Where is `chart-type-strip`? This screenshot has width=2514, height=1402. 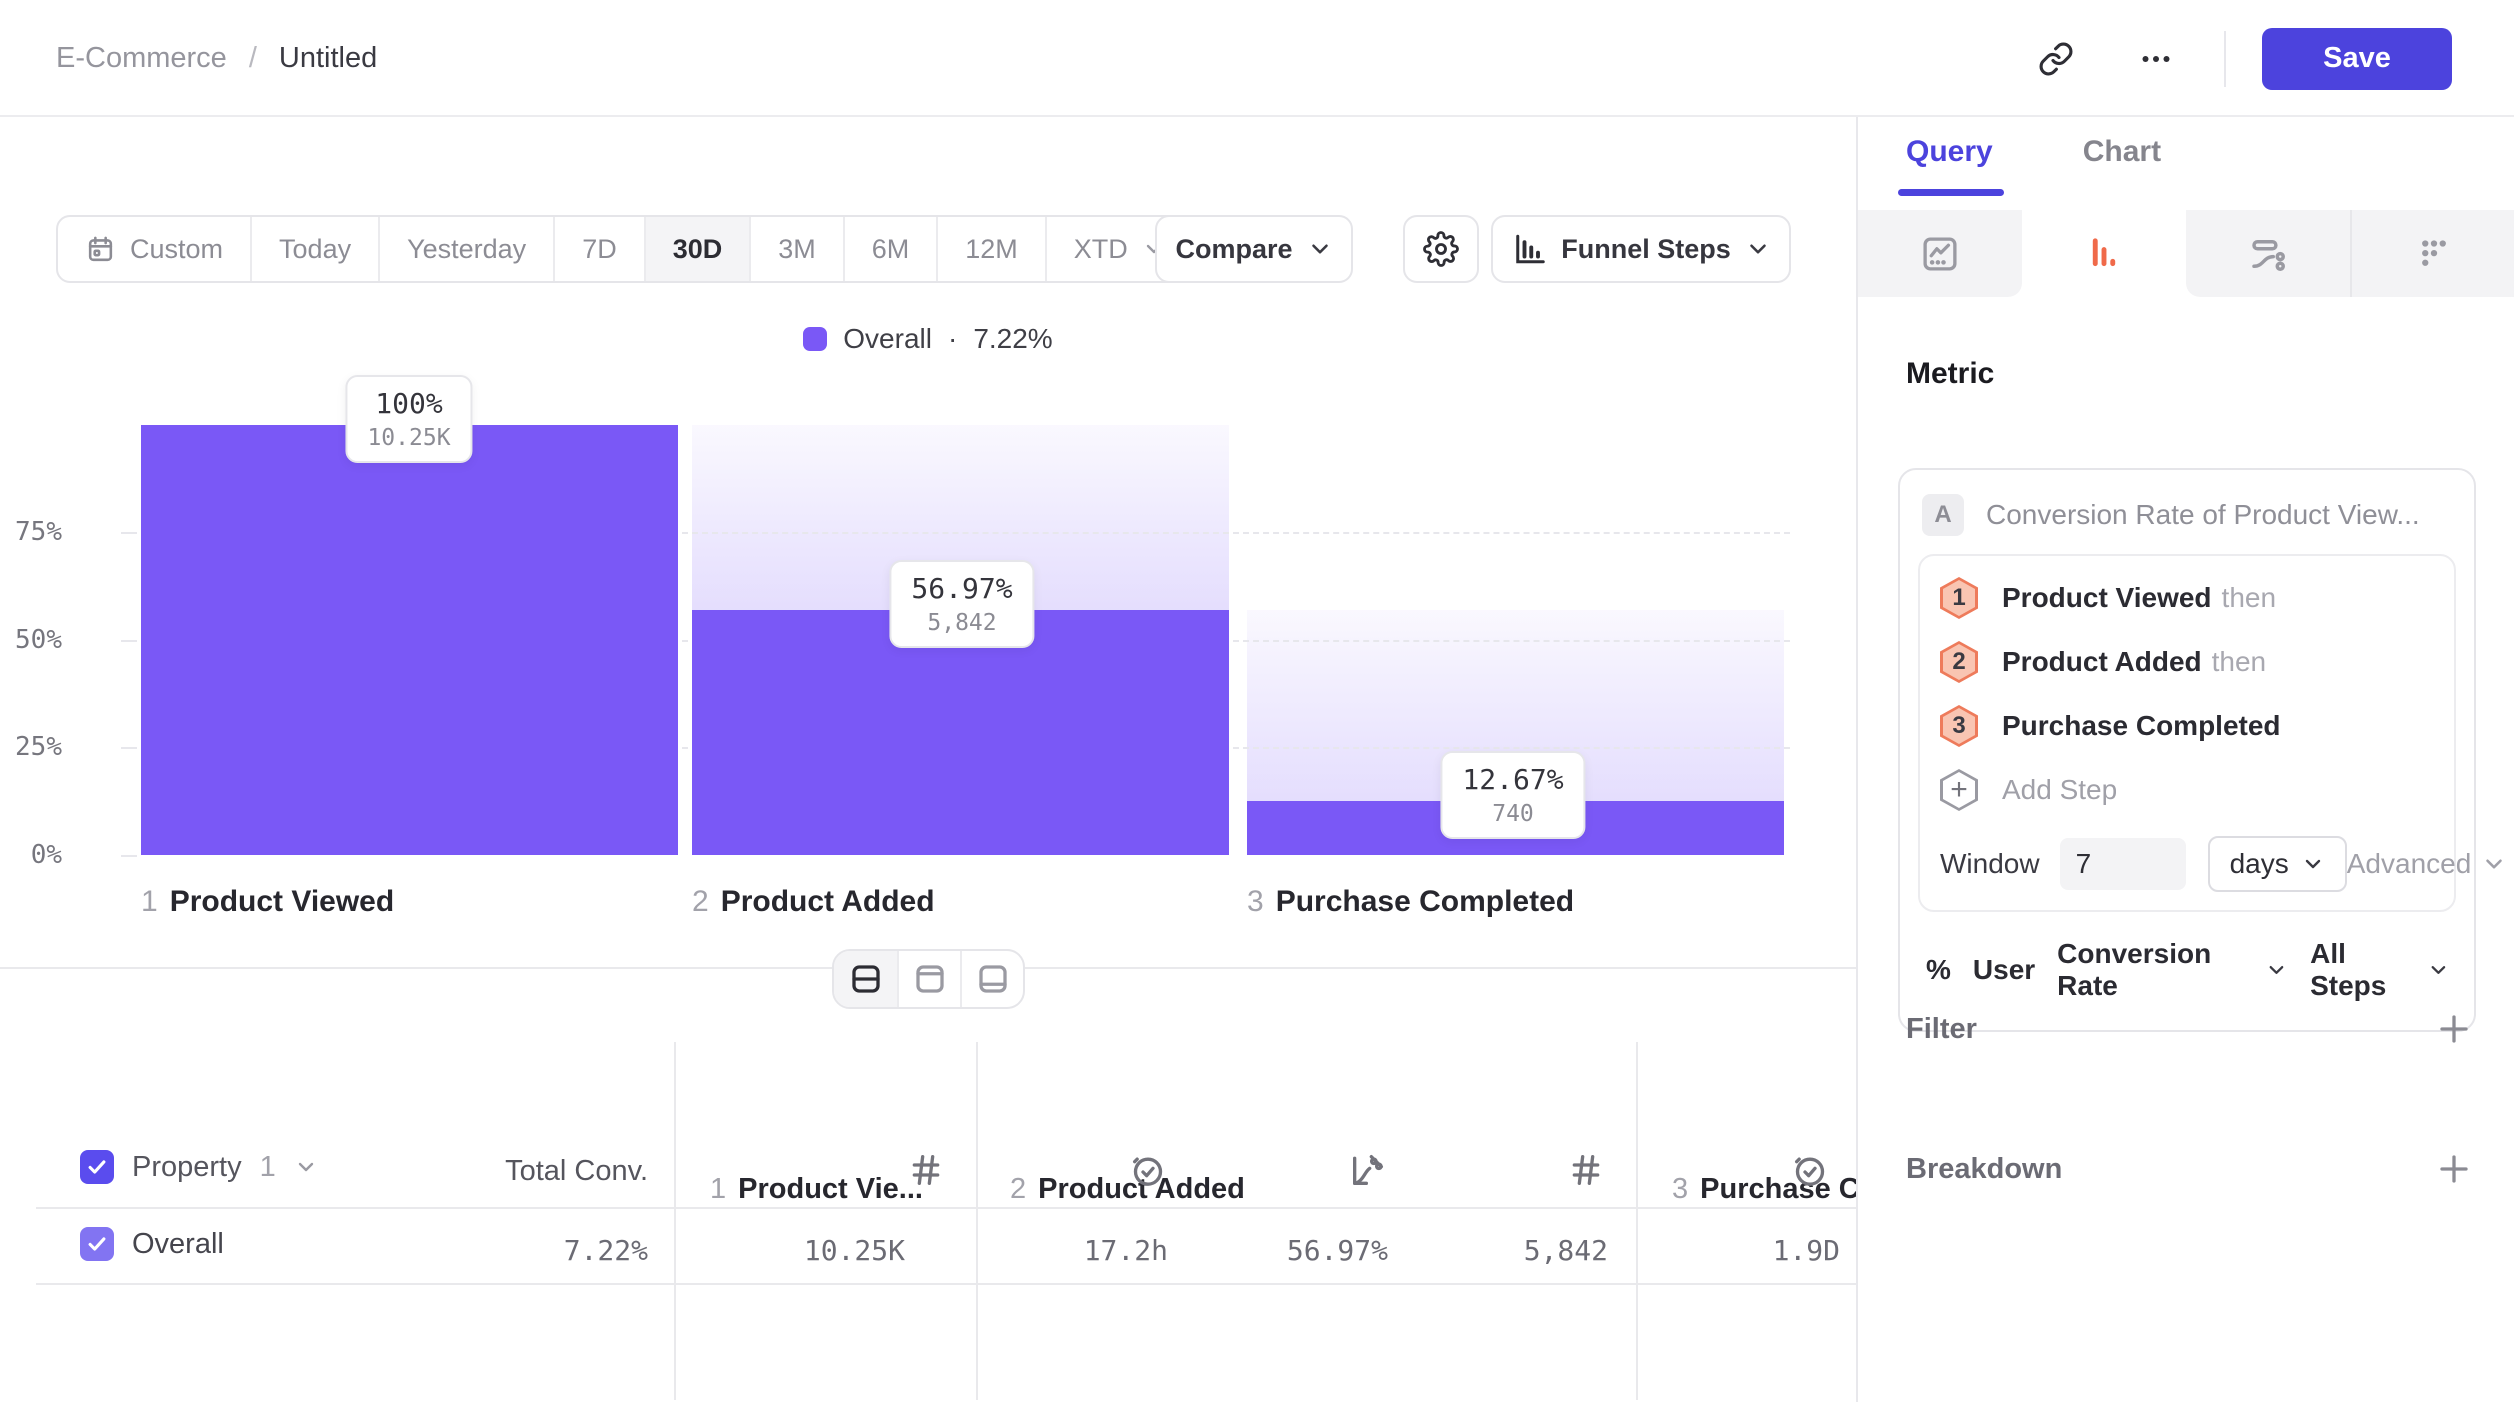
chart-type-strip is located at coordinates (2186, 253).